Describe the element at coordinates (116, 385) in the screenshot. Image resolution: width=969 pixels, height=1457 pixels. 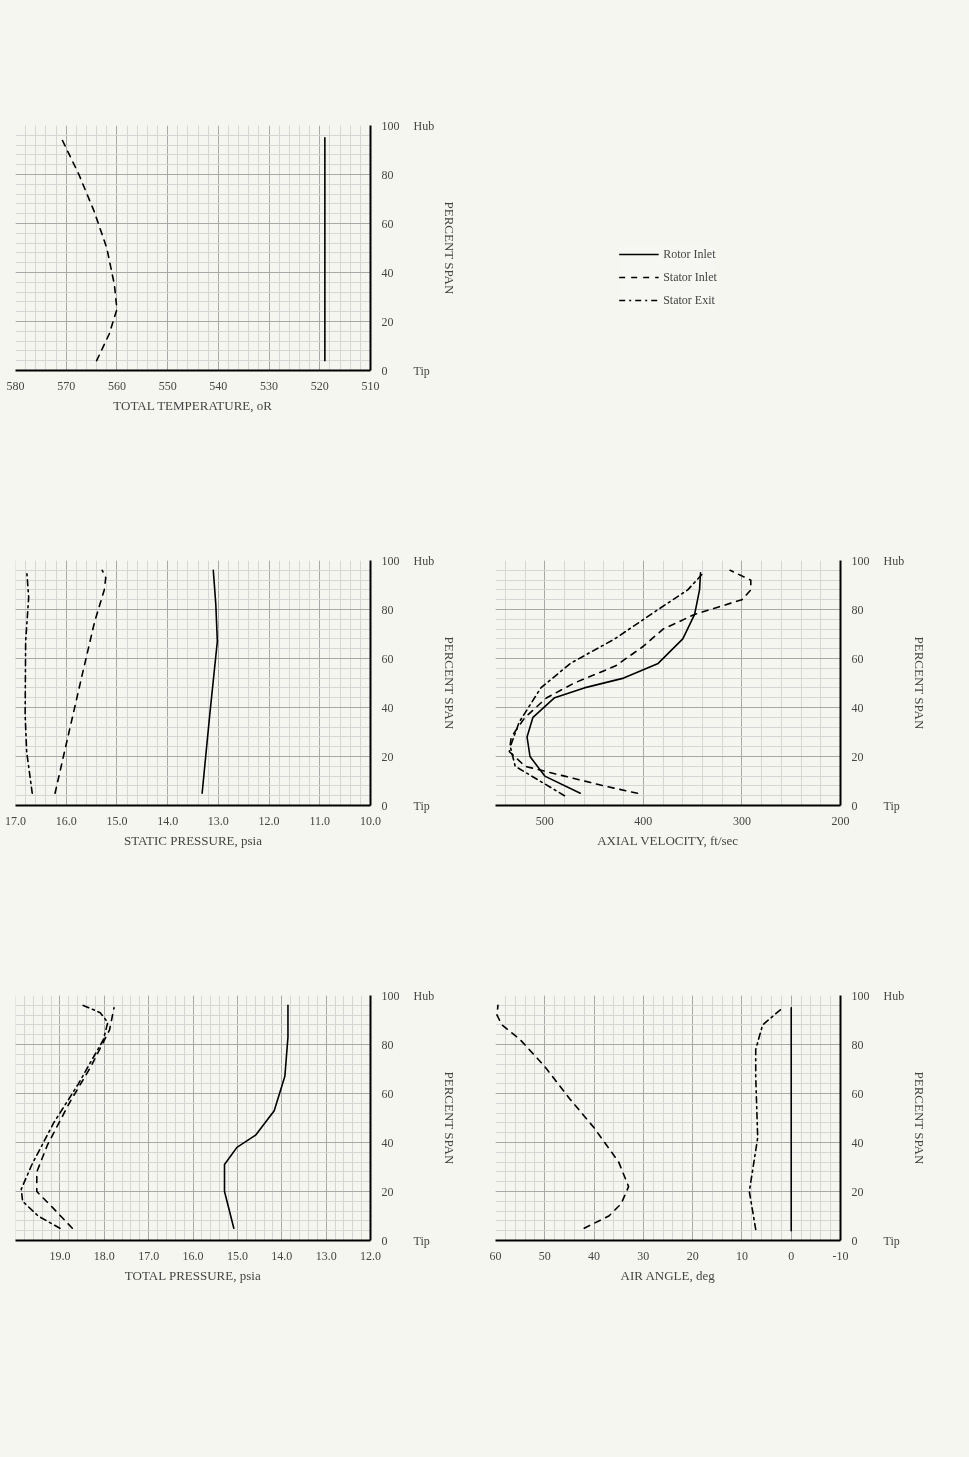
I see `x-tick-label: 560` at that location.